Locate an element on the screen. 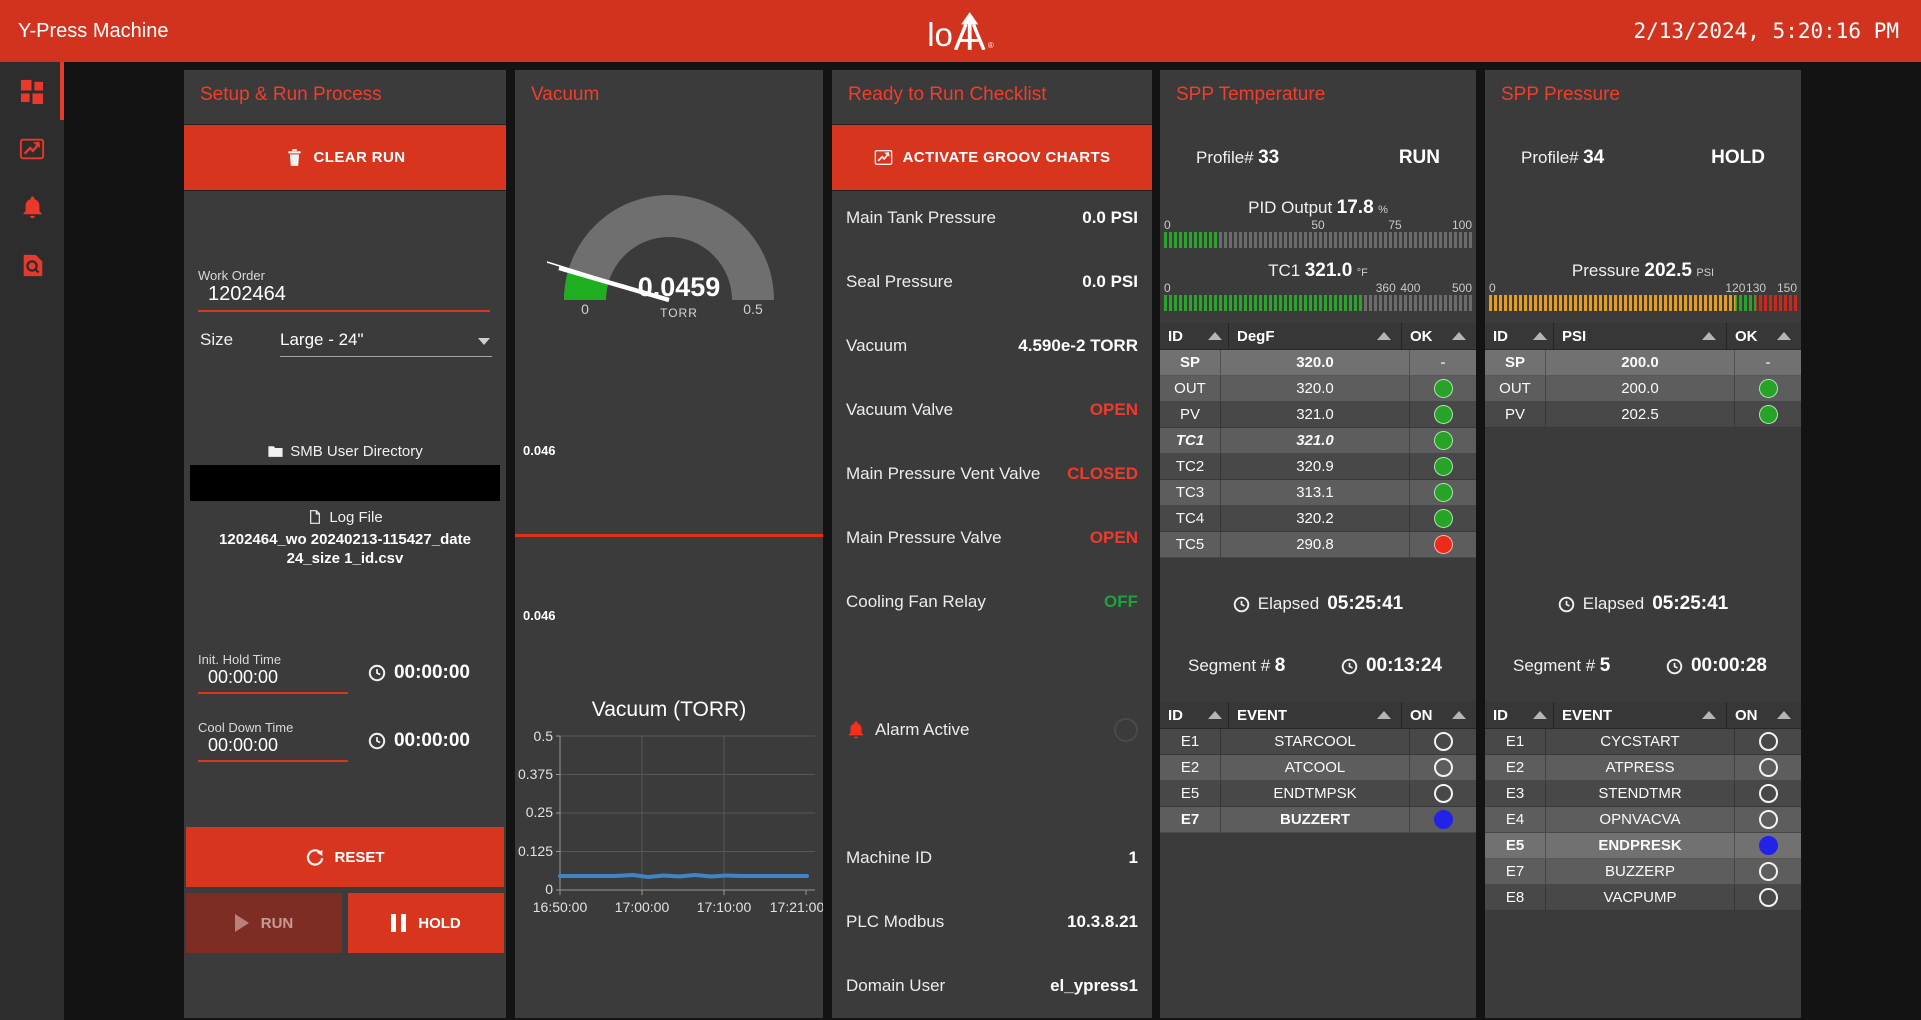  run-button: RUN is located at coordinates (264, 923).